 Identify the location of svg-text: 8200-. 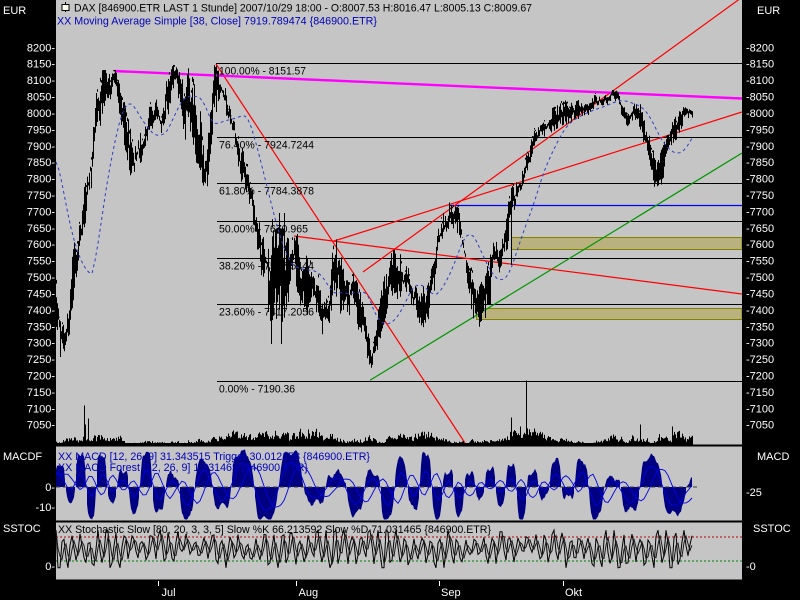
(41, 48).